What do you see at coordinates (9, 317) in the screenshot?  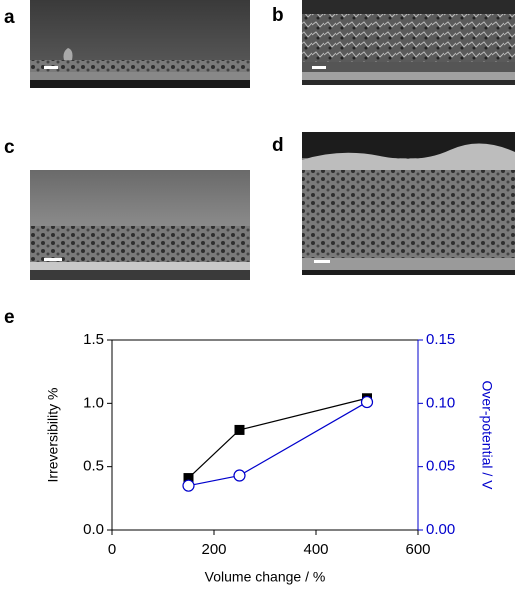 I see `panel-label: e` at bounding box center [9, 317].